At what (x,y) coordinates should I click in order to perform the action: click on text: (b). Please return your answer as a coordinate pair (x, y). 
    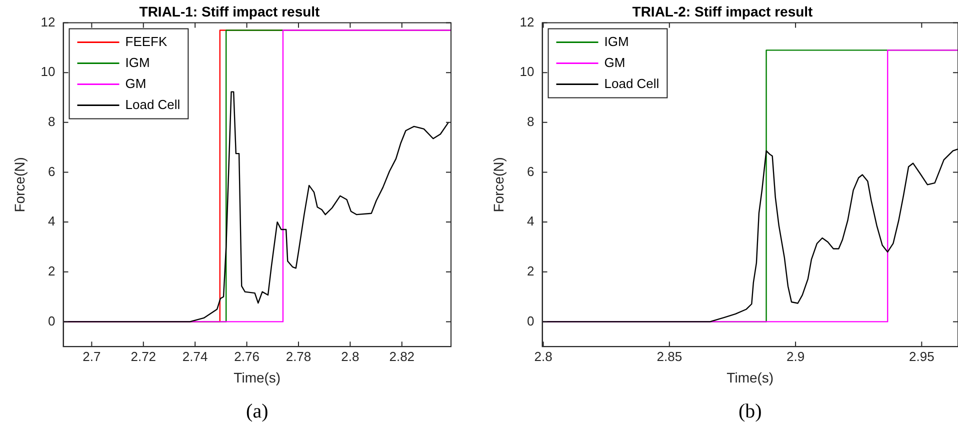
    Looking at the image, I should click on (750, 411).